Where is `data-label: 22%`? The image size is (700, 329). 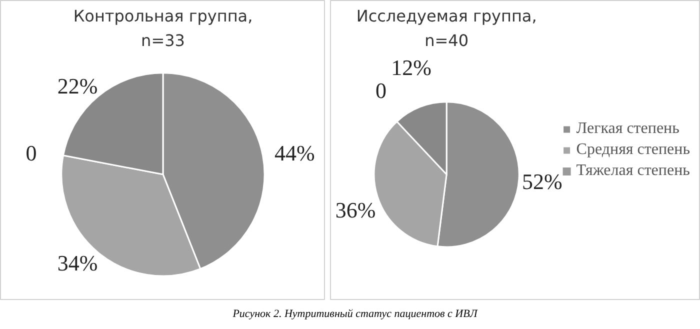
data-label: 22% is located at coordinates (77, 85).